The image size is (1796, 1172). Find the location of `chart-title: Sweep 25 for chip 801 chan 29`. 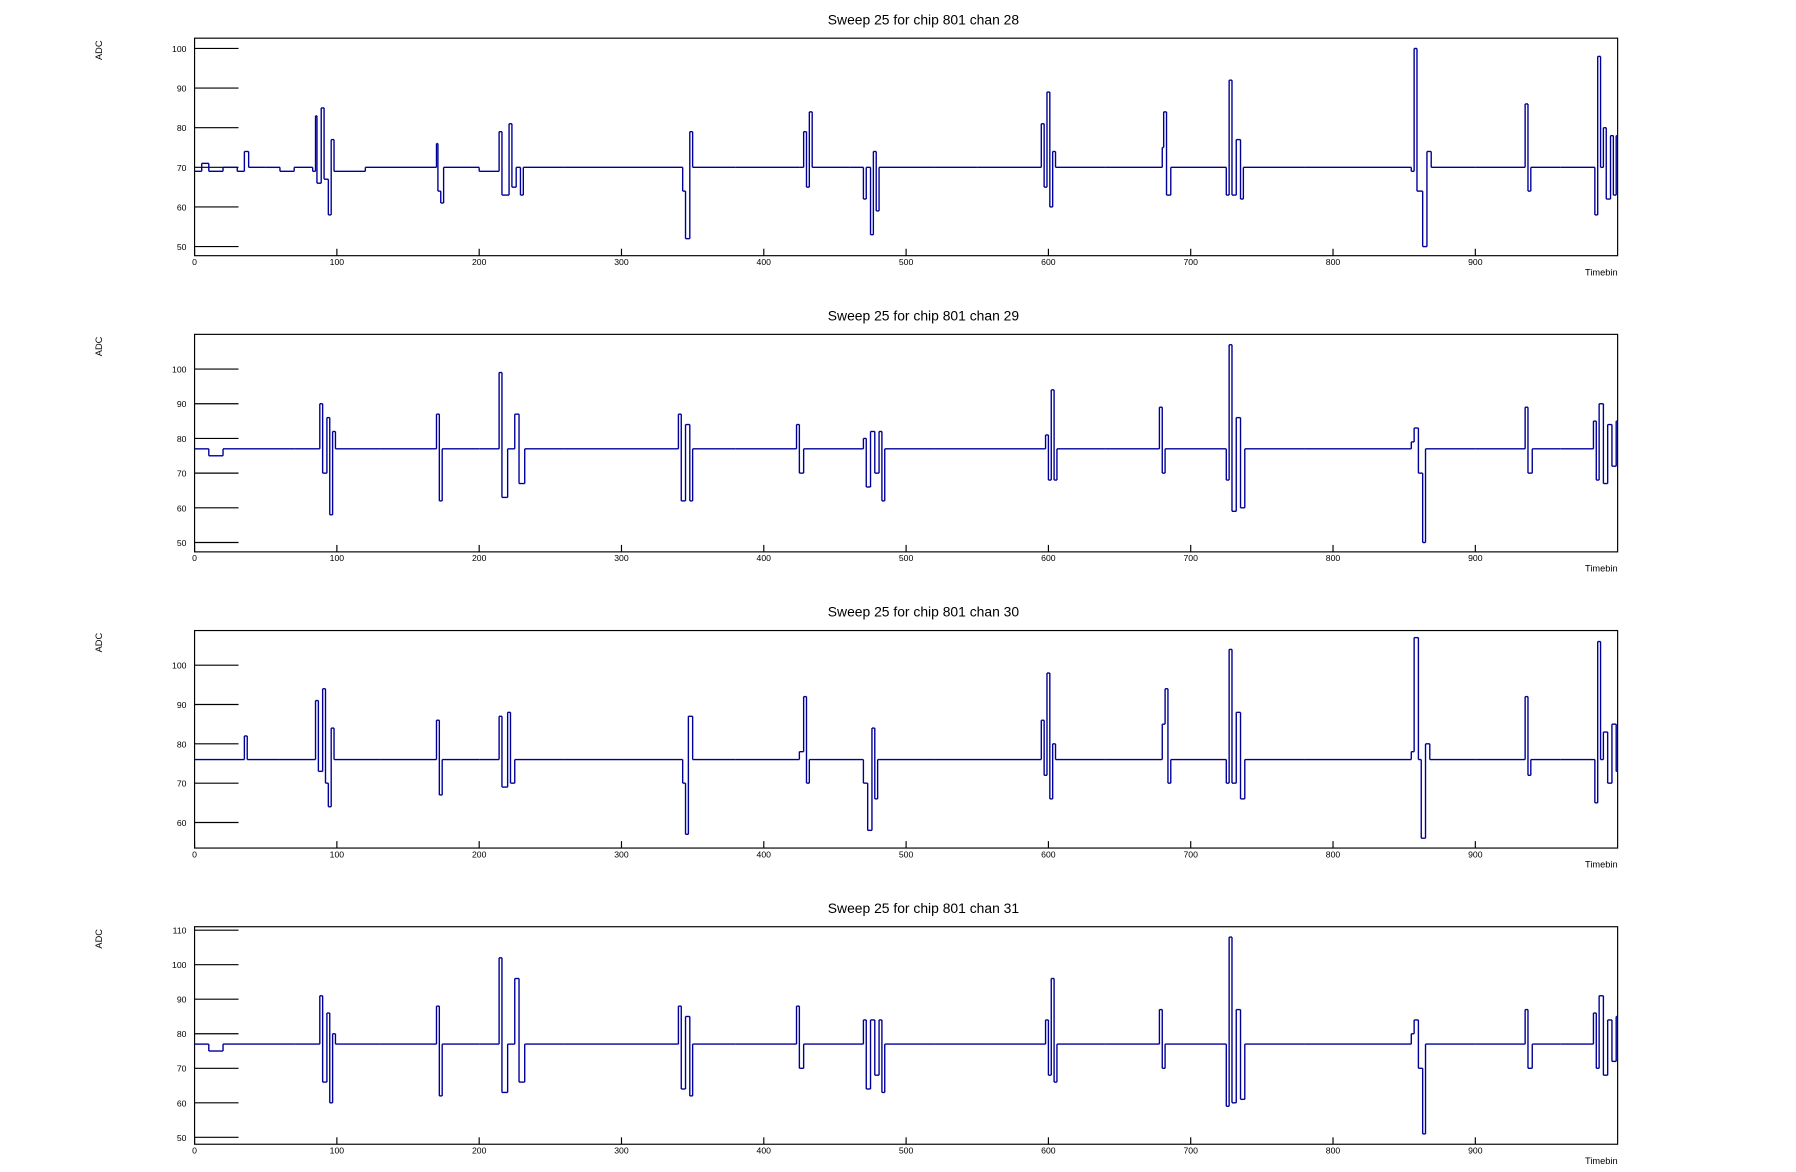

chart-title: Sweep 25 for chip 801 chan 29 is located at coordinates (924, 315).